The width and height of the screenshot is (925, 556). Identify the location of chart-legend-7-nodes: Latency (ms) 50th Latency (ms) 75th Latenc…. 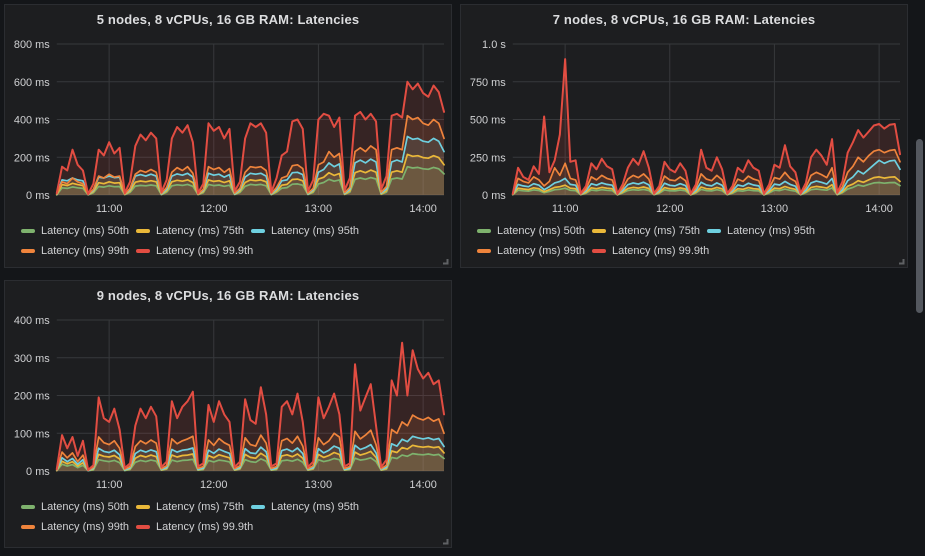
(684, 242).